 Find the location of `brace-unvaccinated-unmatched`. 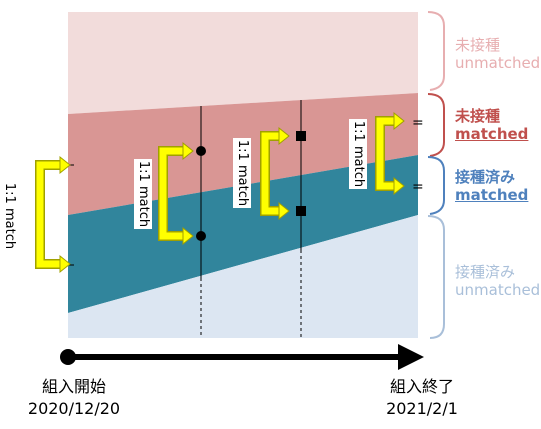

brace-unvaccinated-unmatched is located at coordinates (436, 51).